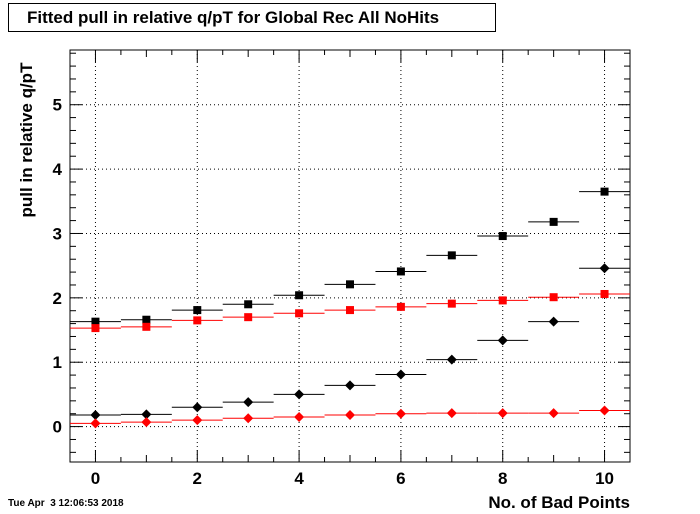 The height and width of the screenshot is (514, 700). What do you see at coordinates (502, 478) in the screenshot?
I see `x-tick-label: 8` at bounding box center [502, 478].